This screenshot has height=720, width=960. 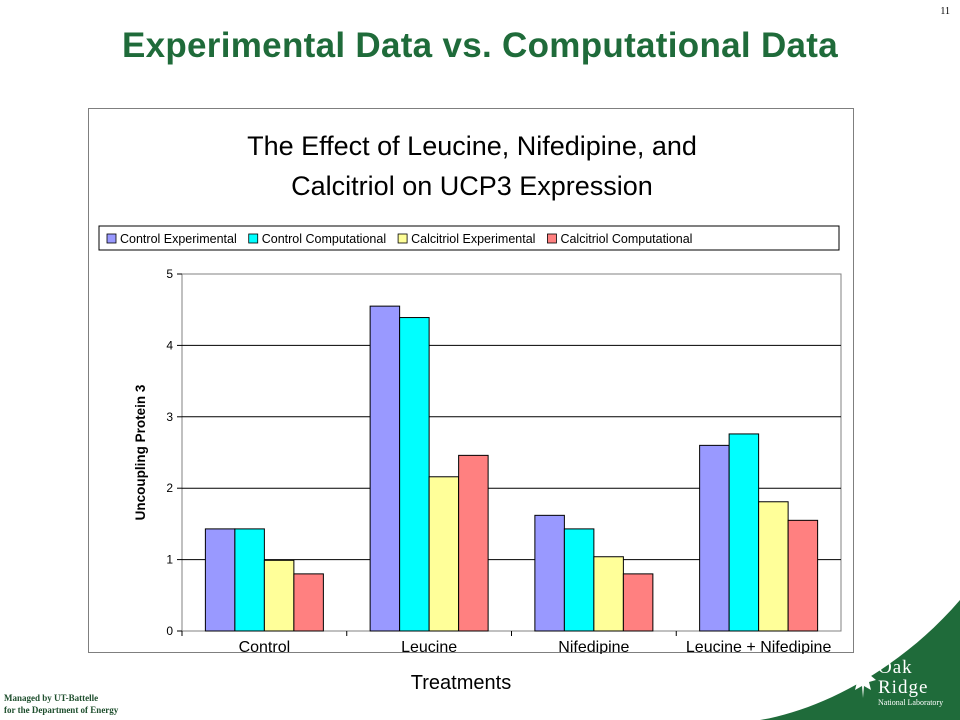 I want to click on y-tick-label-1: 1, so click(x=169, y=560).